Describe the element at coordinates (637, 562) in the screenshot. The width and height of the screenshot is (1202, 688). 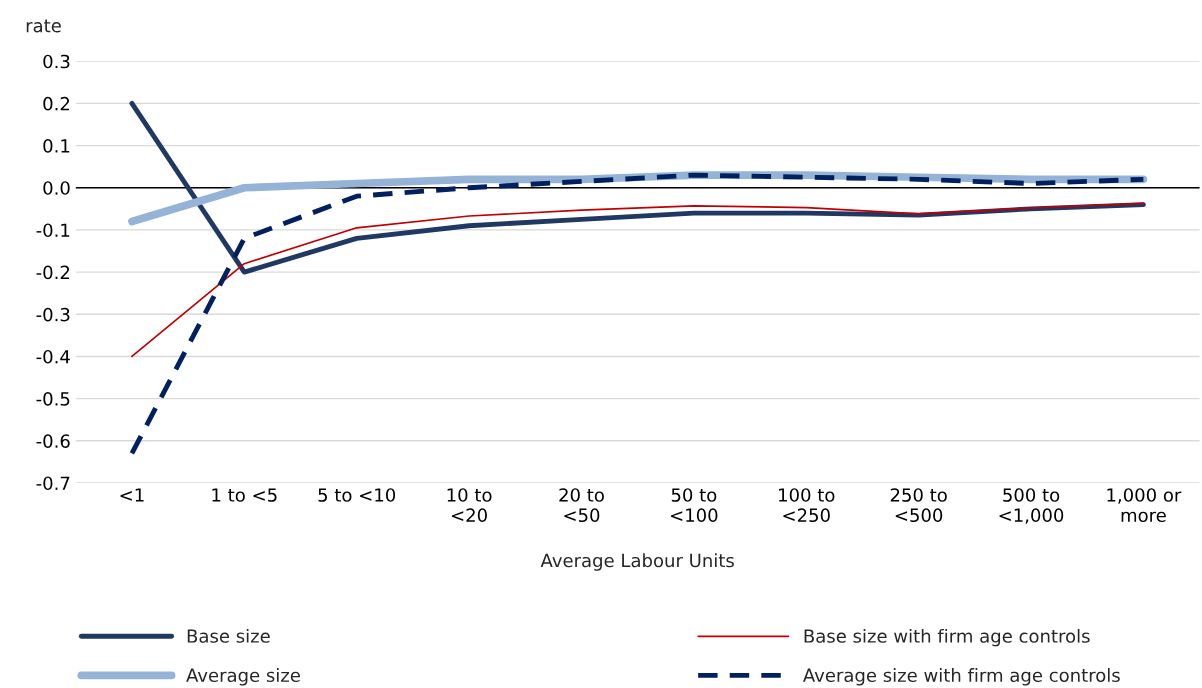
I see `x-axis-title: Average Labour Units` at that location.